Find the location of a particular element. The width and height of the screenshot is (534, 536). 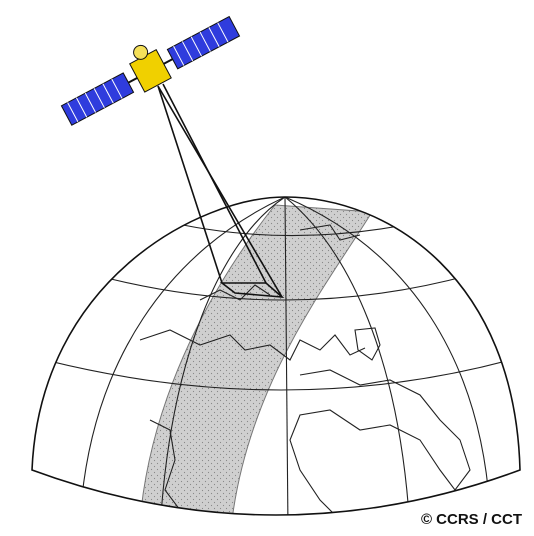

satellite is located at coordinates (150, 70).